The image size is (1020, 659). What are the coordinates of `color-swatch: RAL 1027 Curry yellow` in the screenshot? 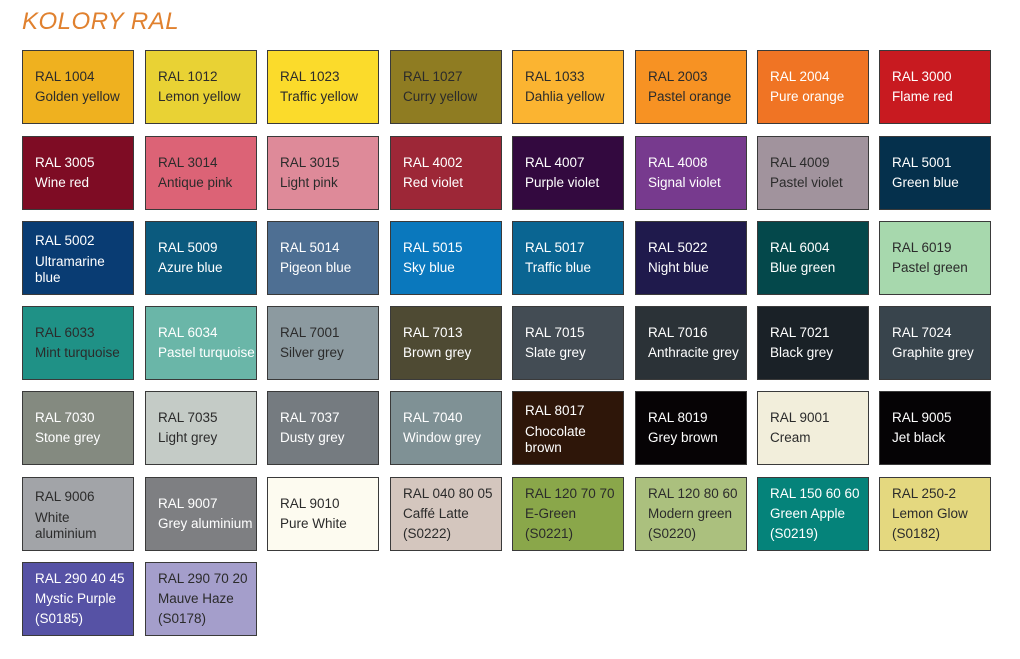 It's located at (446, 87).